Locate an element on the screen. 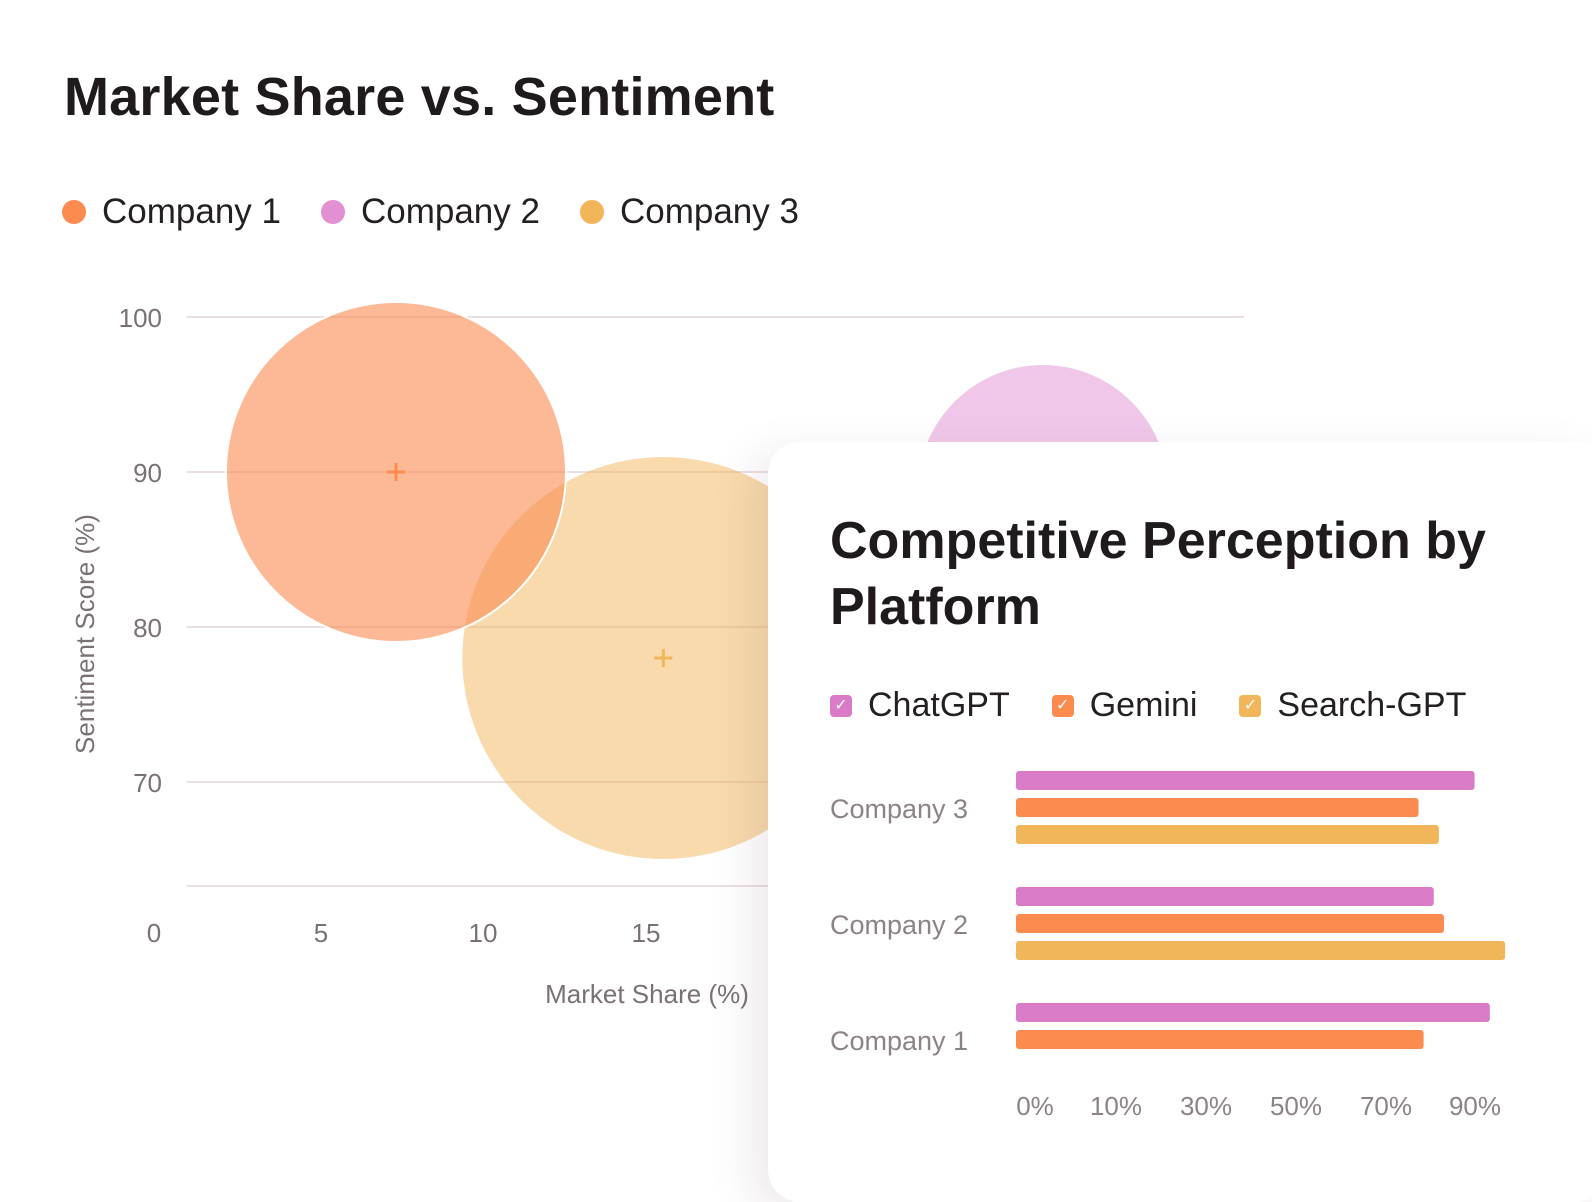 This screenshot has height=1202, width=1592. x-tick-label: 90% is located at coordinates (1475, 1106).